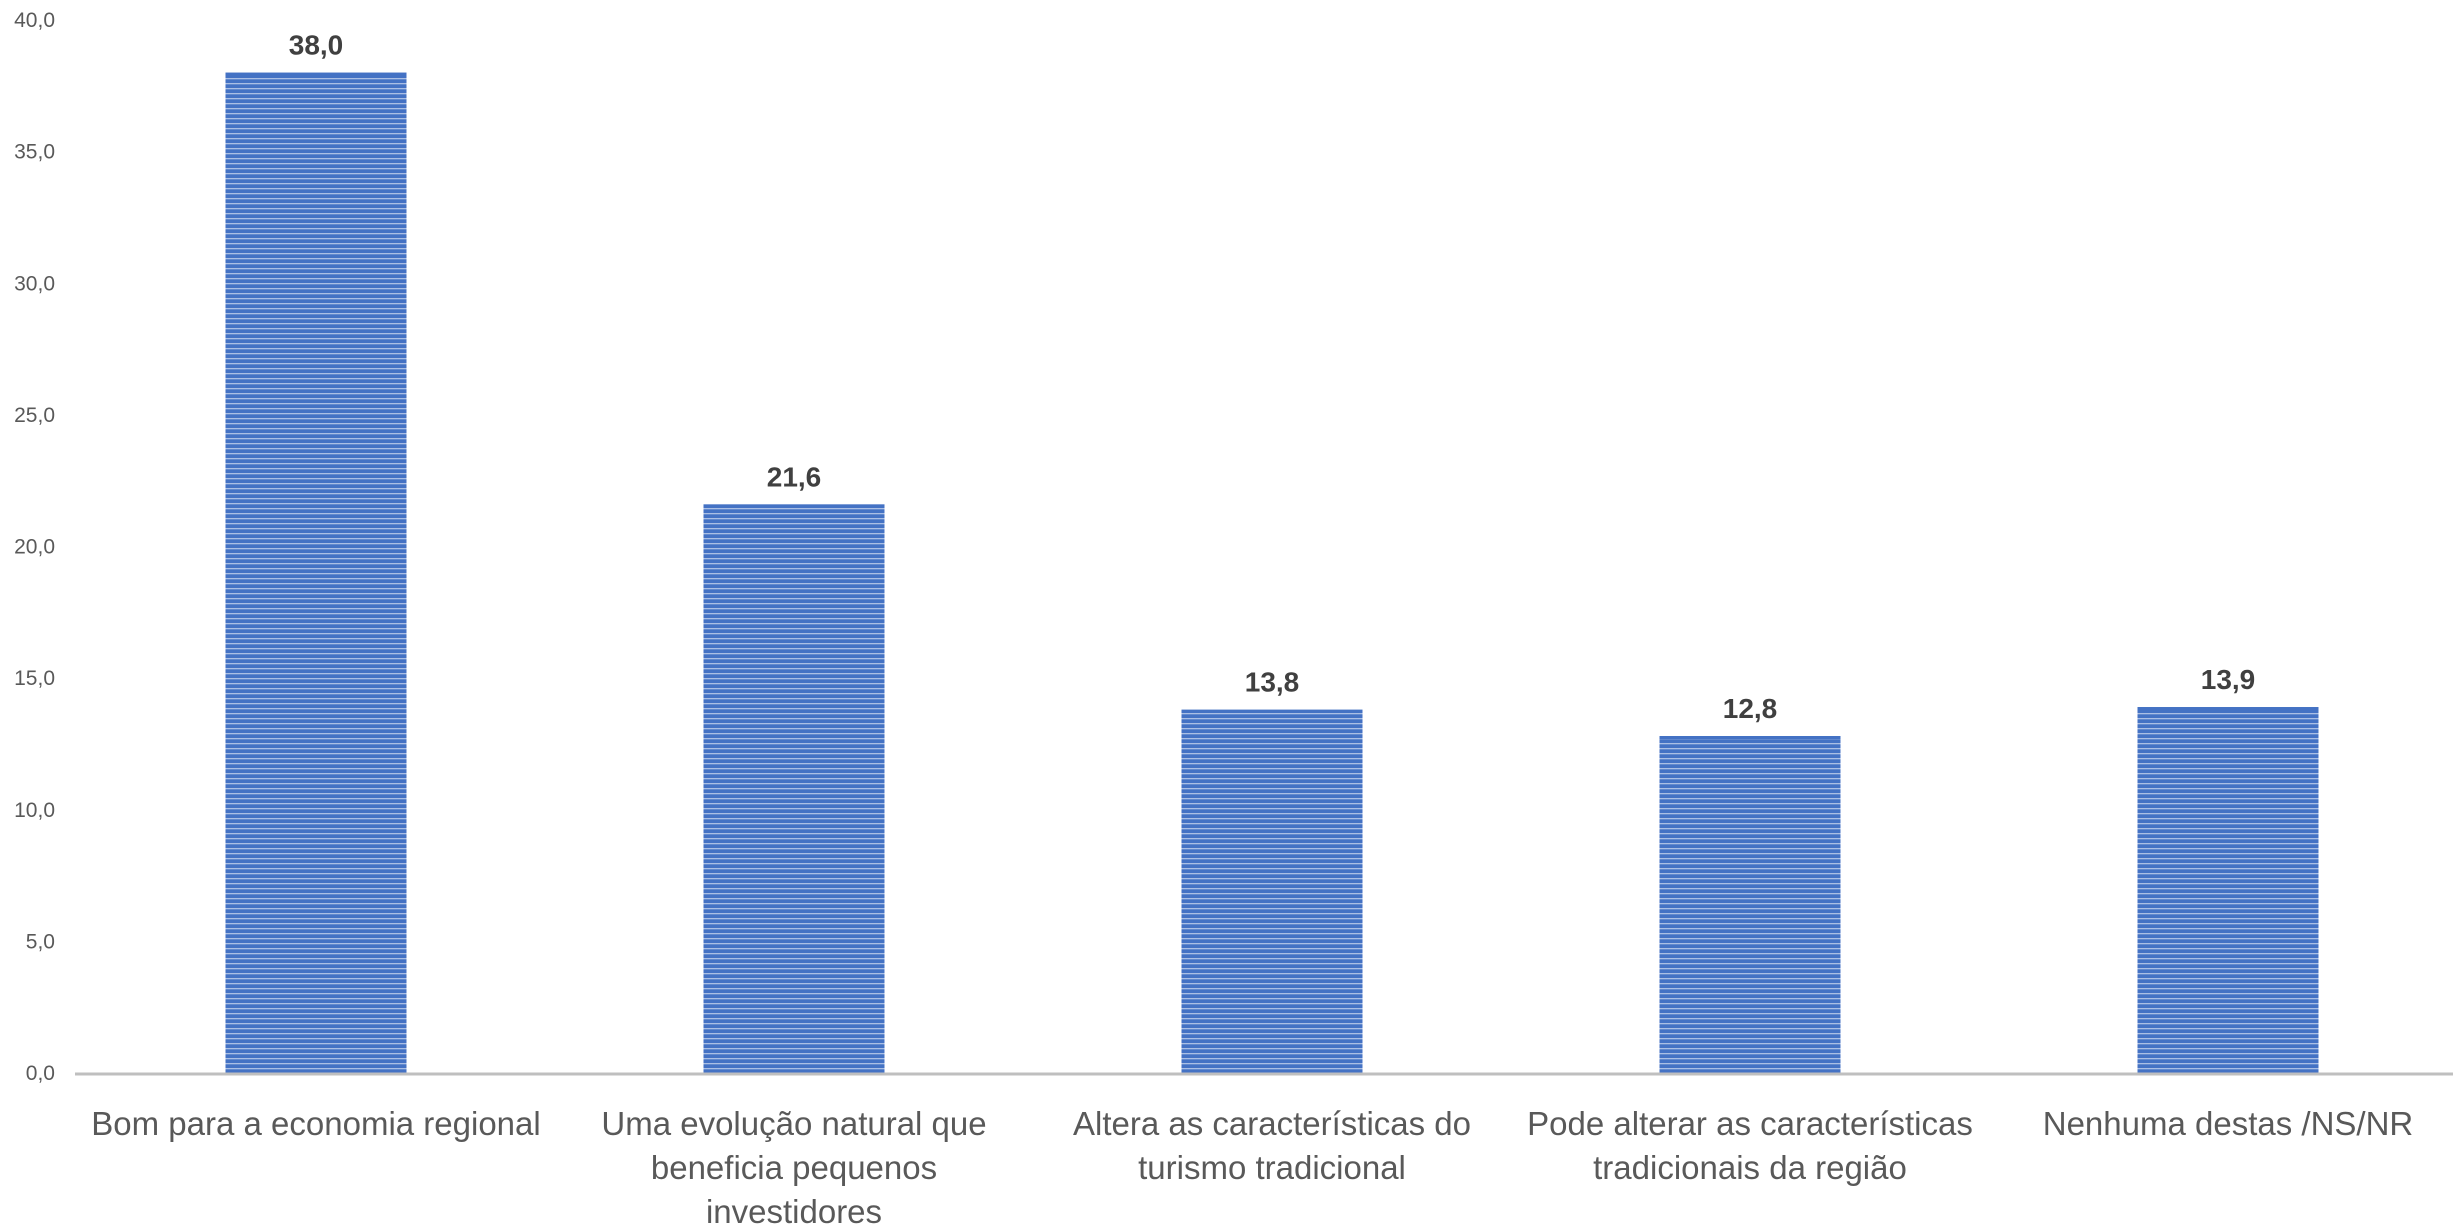  Describe the element at coordinates (1272, 1167) in the screenshot. I see `category-label-line: turismo tradicional` at that location.